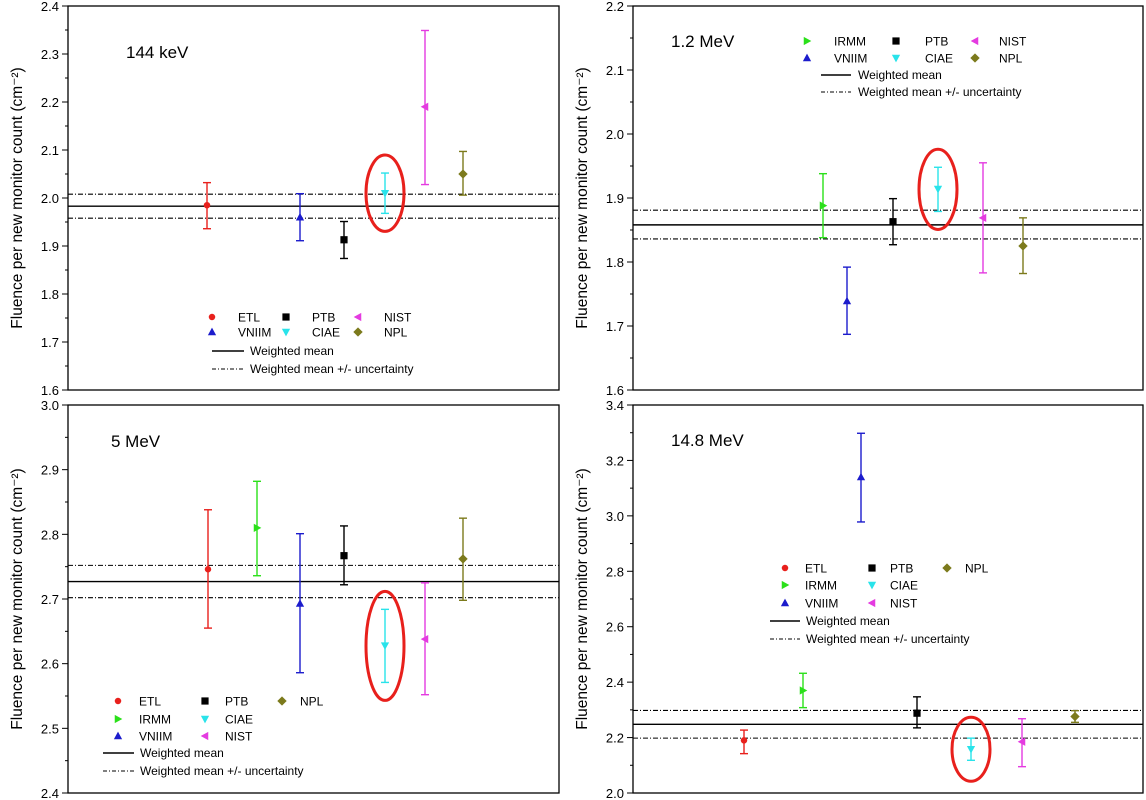  Describe the element at coordinates (50, 599) in the screenshot. I see `y-tick-label: 2.7` at that location.